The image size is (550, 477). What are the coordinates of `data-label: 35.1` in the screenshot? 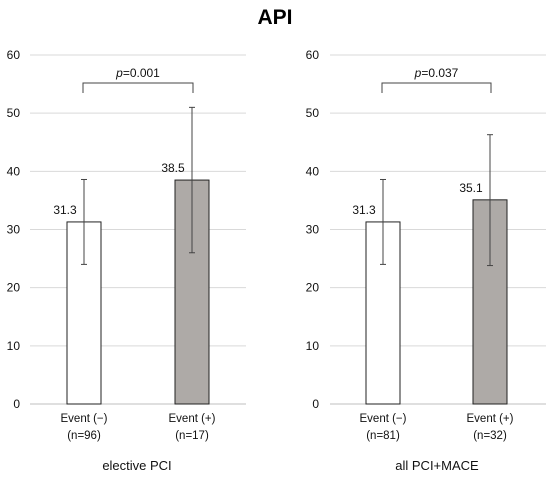 It's located at (471, 188).